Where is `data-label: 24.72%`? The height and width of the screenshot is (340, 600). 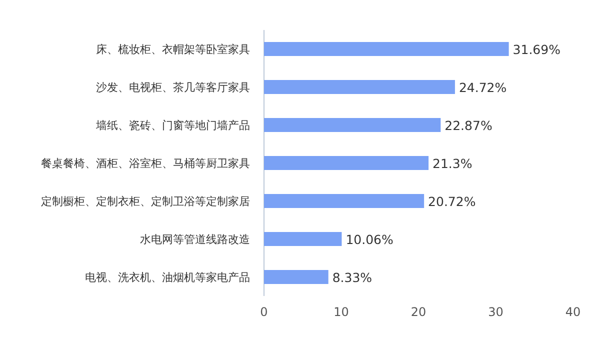
data-label: 24.72% is located at coordinates (482, 87).